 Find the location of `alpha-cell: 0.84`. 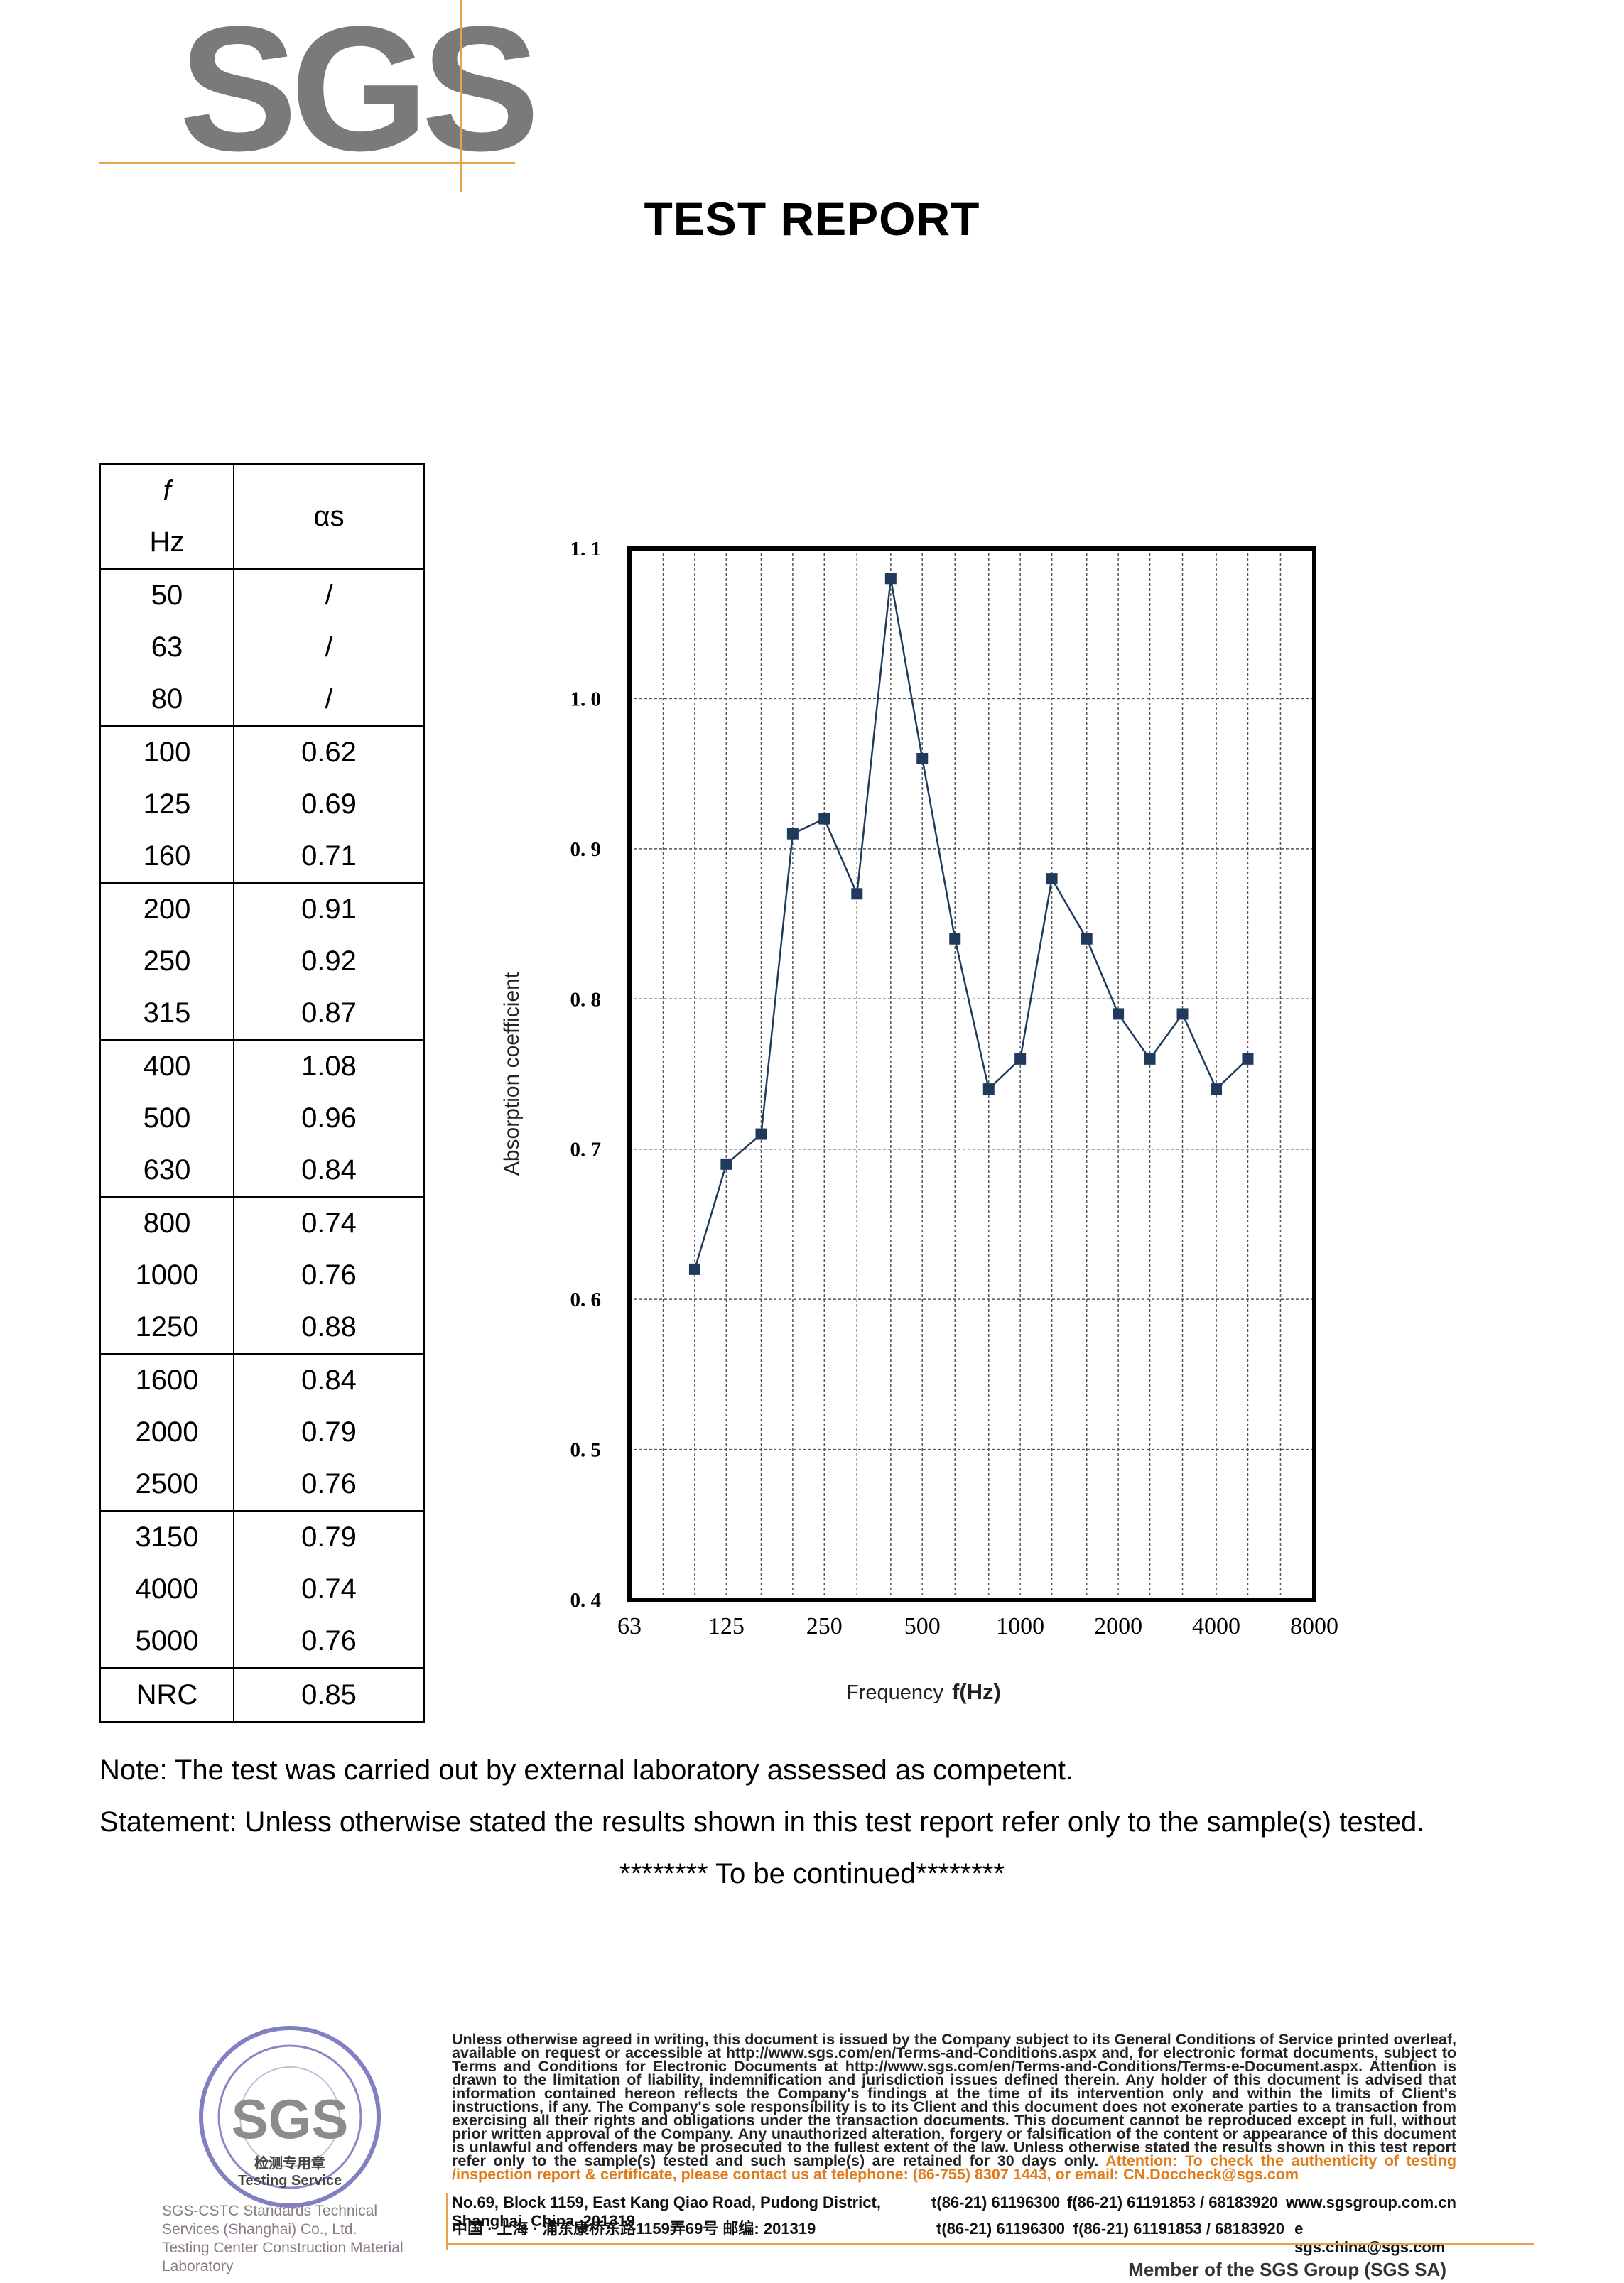

alpha-cell: 0.84 is located at coordinates (329, 1170).